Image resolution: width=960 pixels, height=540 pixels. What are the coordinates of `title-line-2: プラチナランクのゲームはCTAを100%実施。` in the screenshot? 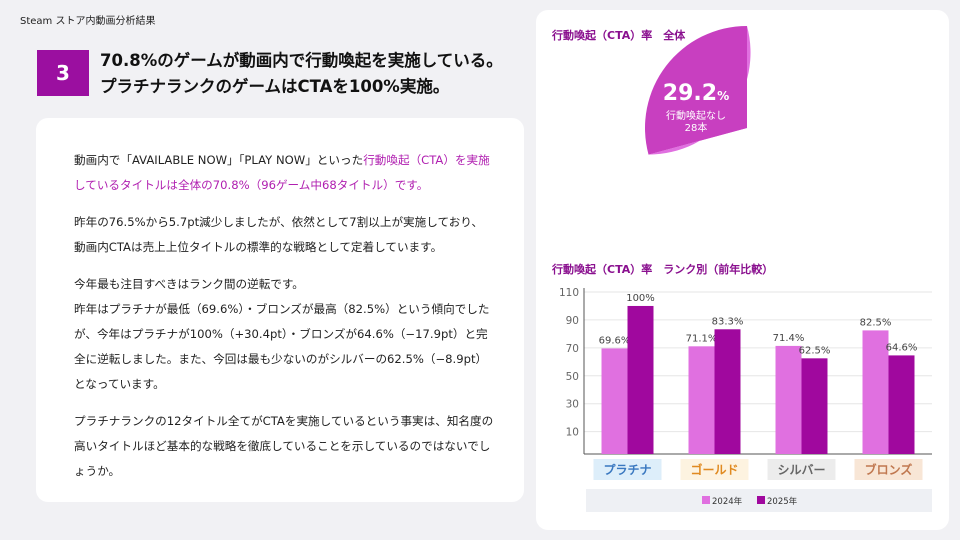 It's located at (275, 86).